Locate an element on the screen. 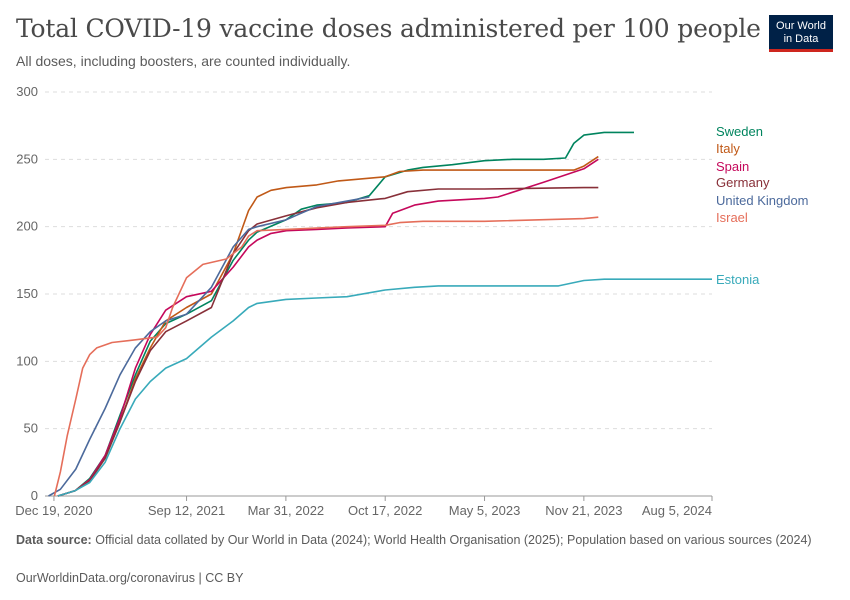 This screenshot has width=850, height=600. series-label-israel: Israel is located at coordinates (732, 217).